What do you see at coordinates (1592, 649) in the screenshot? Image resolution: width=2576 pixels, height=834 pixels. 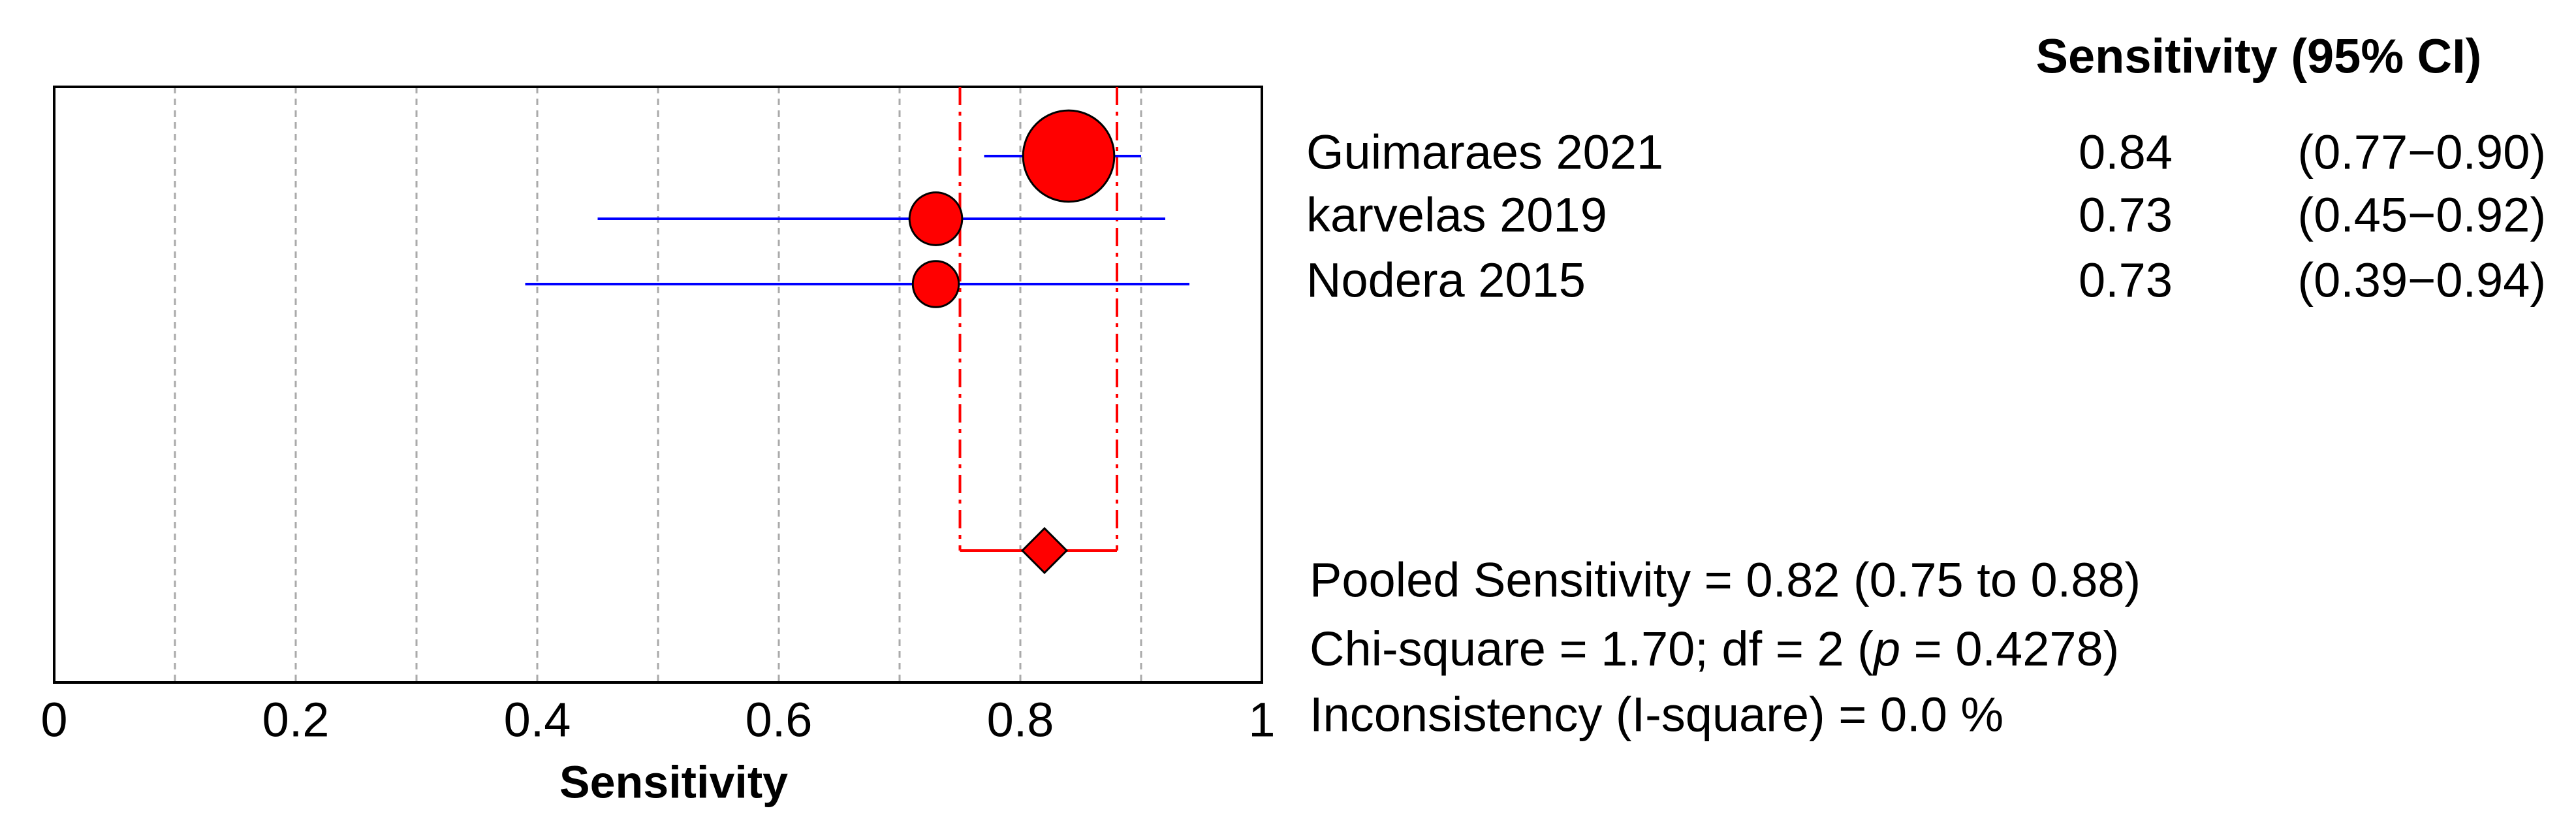 I see `chi-part: Chi-square = 1.70; df = 2 (` at bounding box center [1592, 649].